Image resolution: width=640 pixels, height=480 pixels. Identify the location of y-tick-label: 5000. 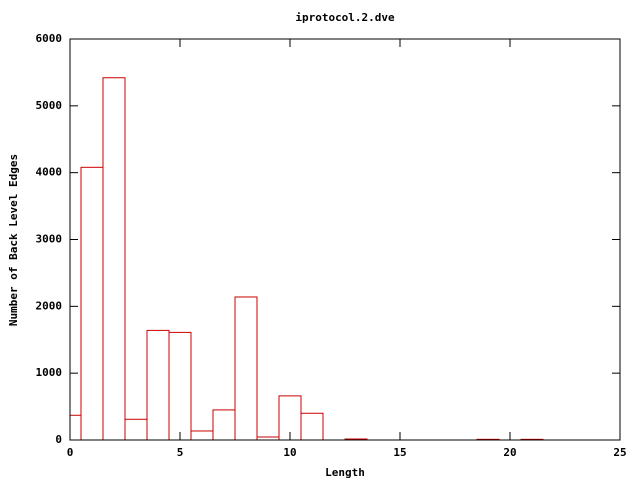
(49, 105).